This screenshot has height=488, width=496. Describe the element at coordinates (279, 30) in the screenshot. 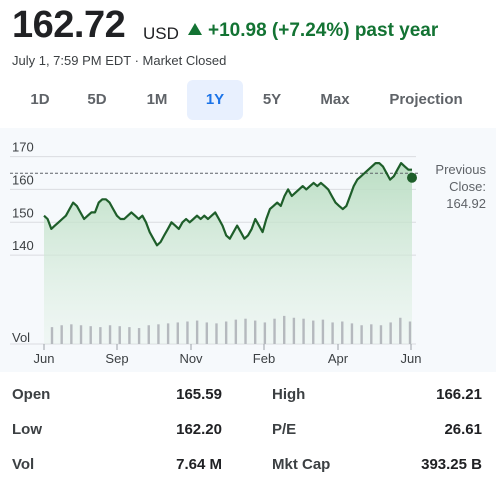

I see `price-change-value: +10.98 (+7.24%)` at that location.